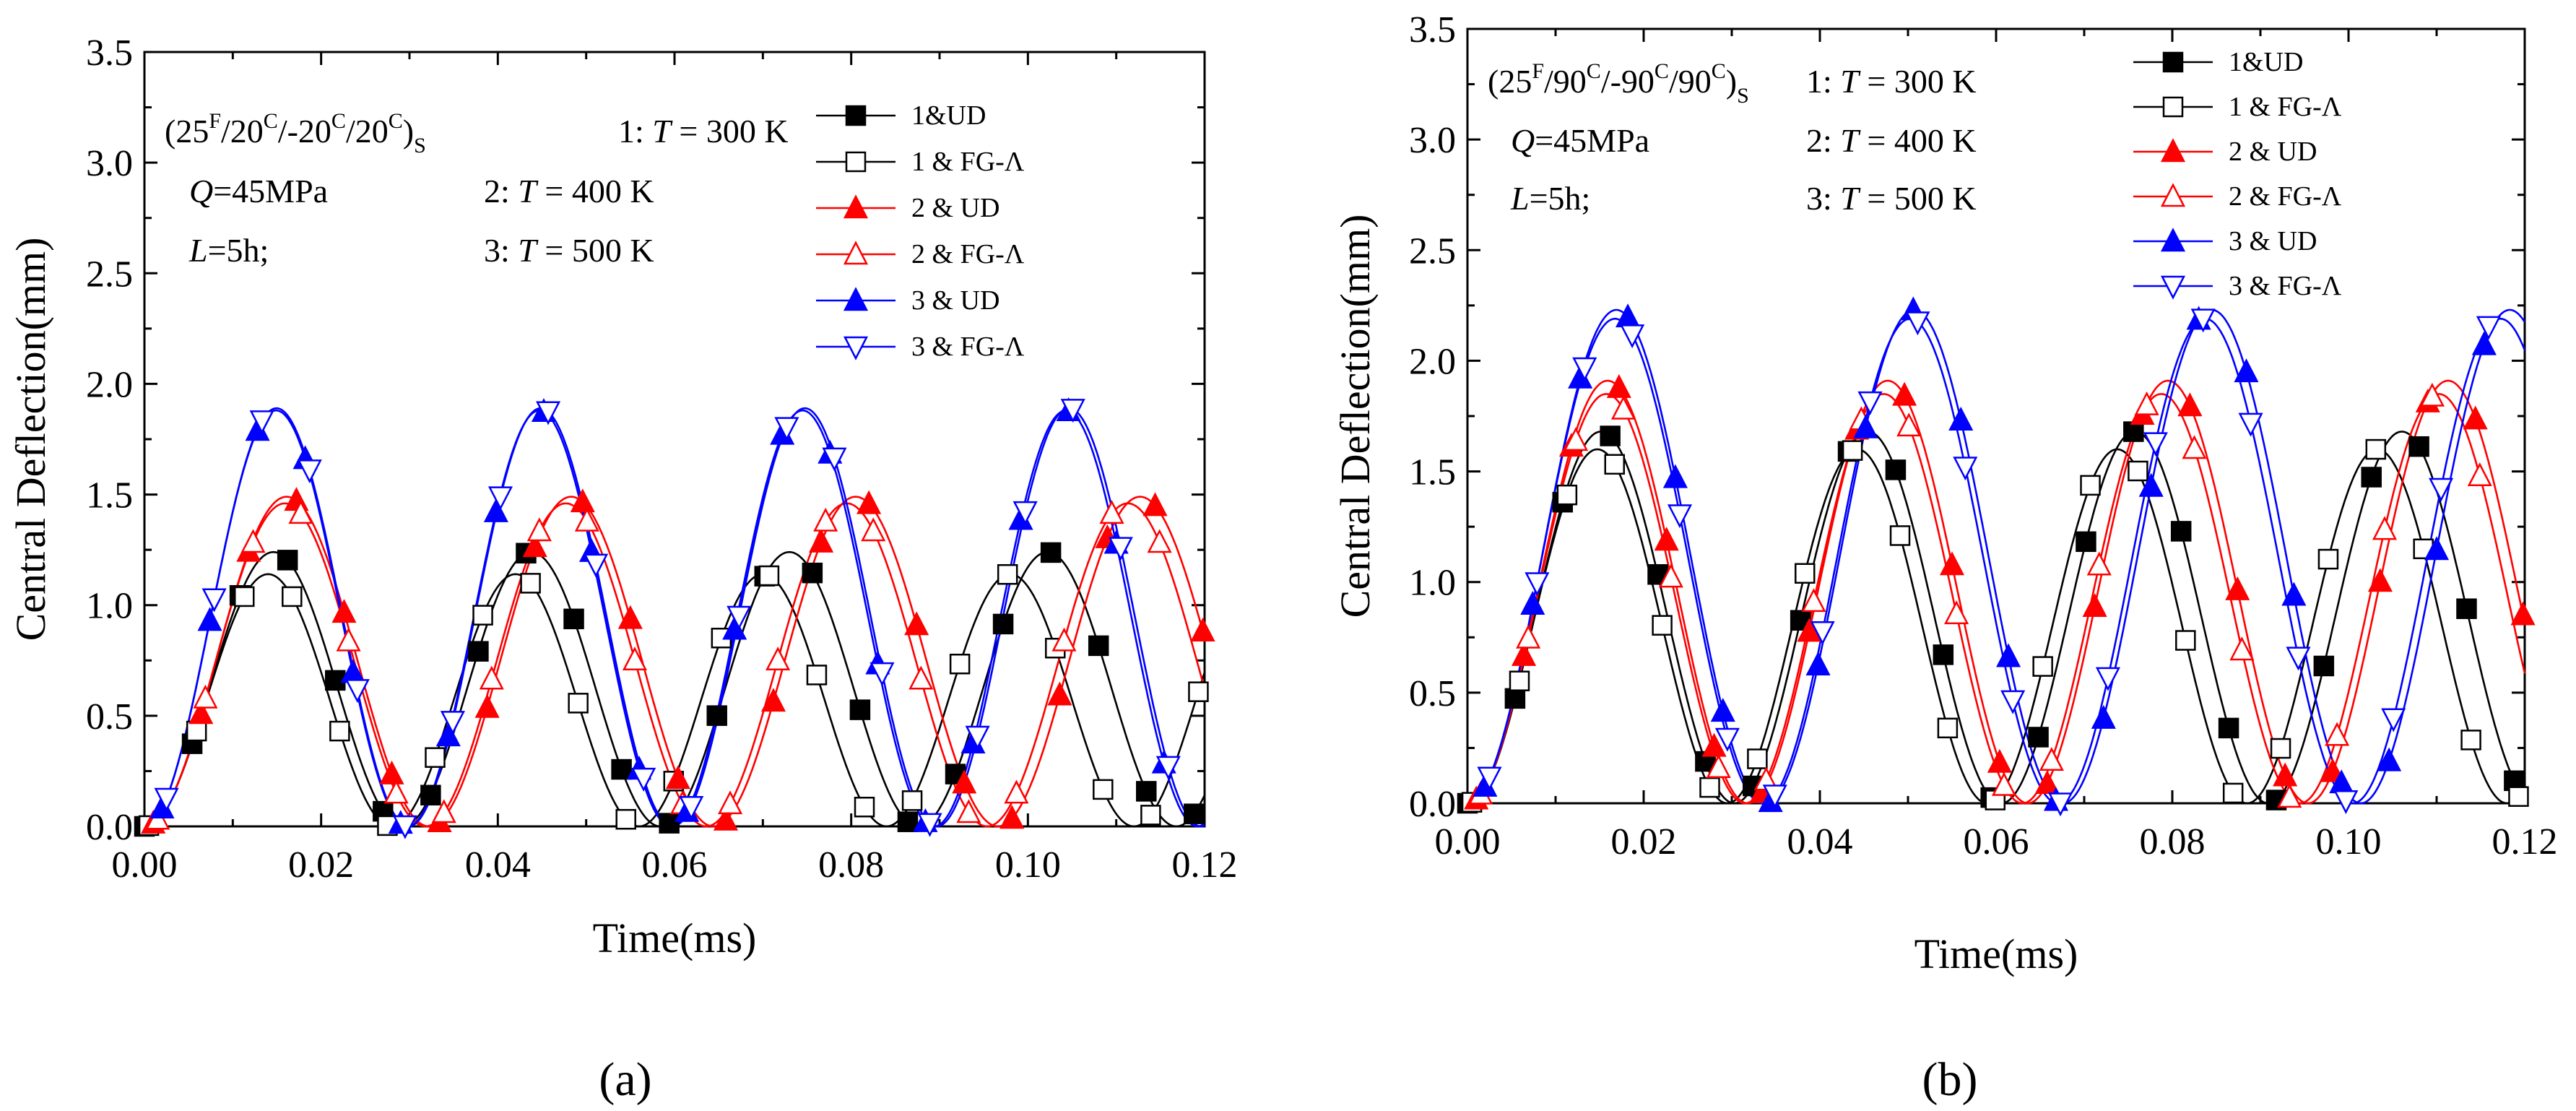 Image resolution: width=2576 pixels, height=1111 pixels. I want to click on legend-label: 3 & FG-Λ, so click(968, 347).